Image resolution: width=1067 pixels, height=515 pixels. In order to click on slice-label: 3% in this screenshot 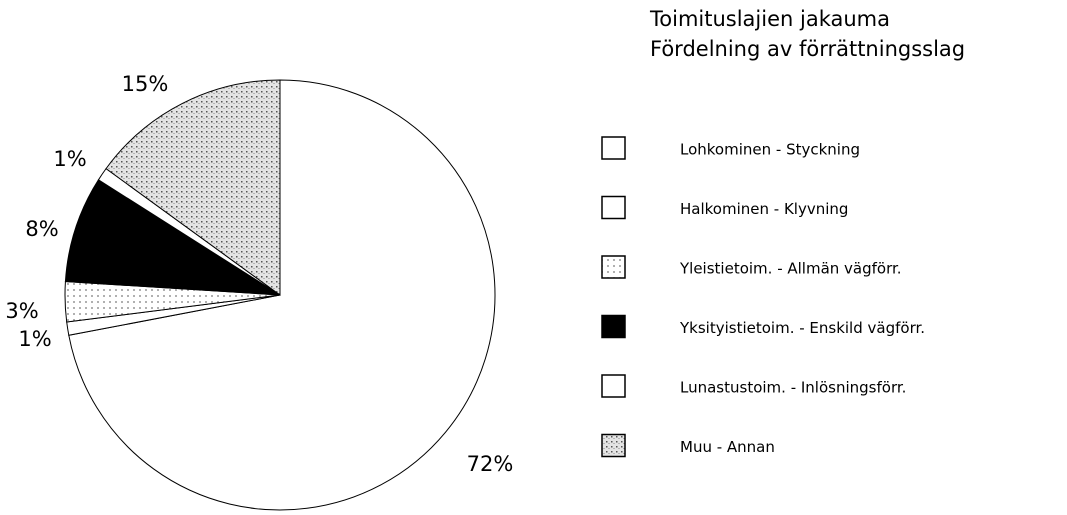, I will do `click(21, 311)`.